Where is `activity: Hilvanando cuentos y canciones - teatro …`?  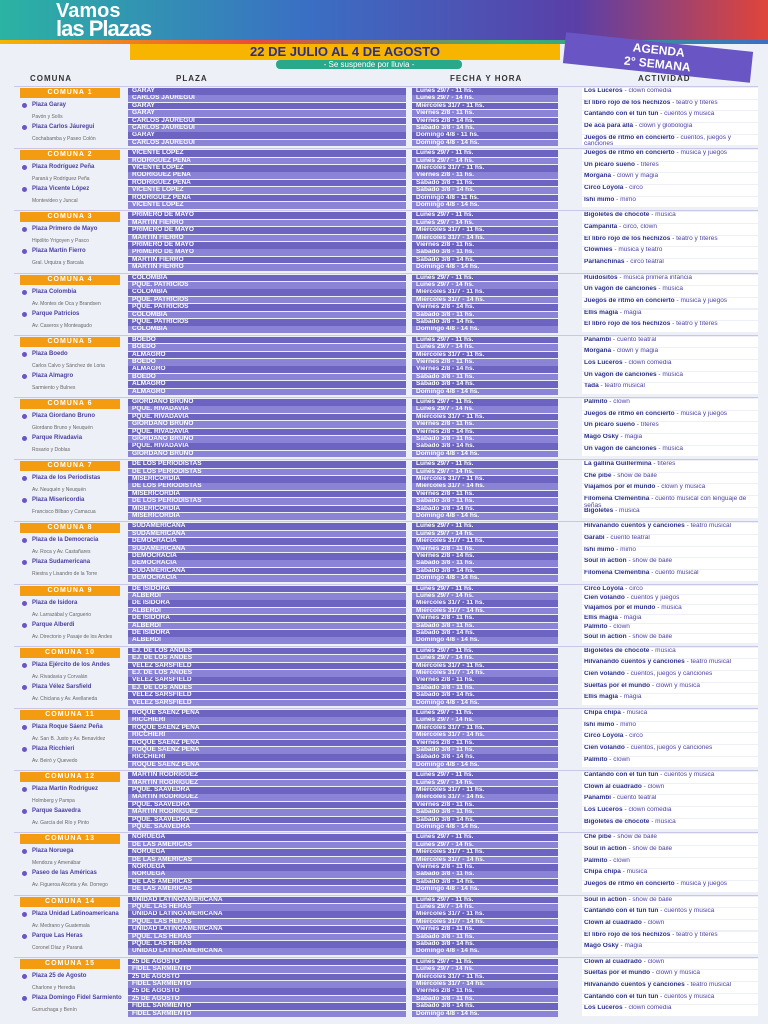 activity: Hilvanando cuentos y canciones - teatro … is located at coordinates (670, 987).